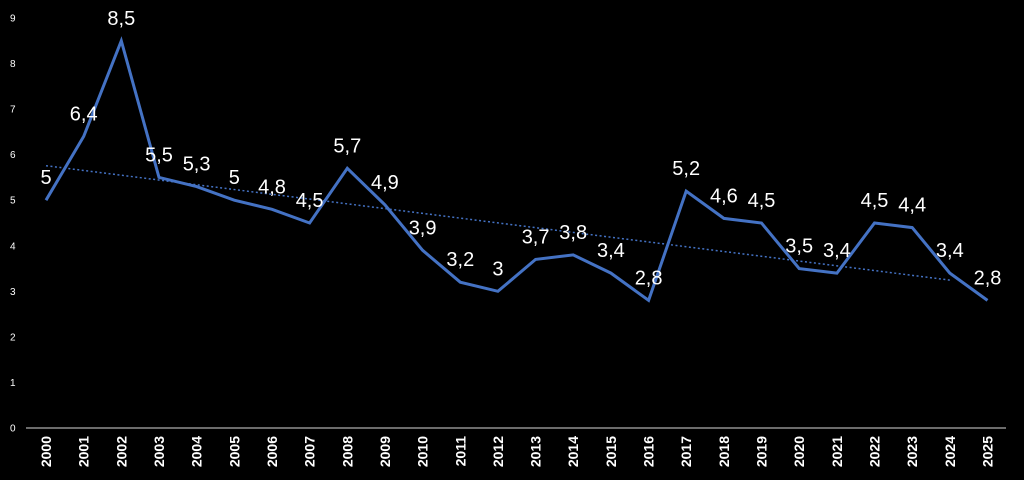  What do you see at coordinates (13, 201) in the screenshot?
I see `y-tick-label: 5` at bounding box center [13, 201].